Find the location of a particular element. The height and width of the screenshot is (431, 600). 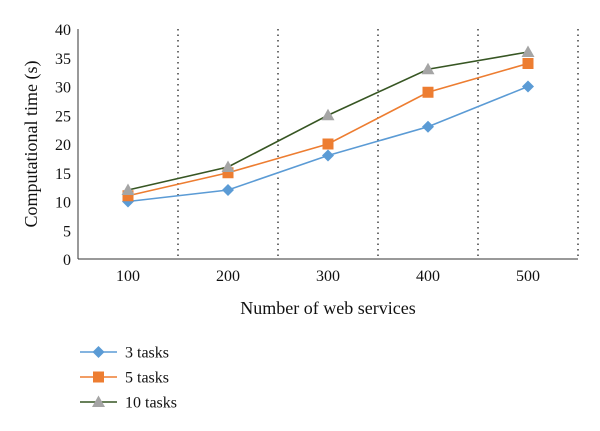

y-tick-label: 0 is located at coordinates (67, 260).